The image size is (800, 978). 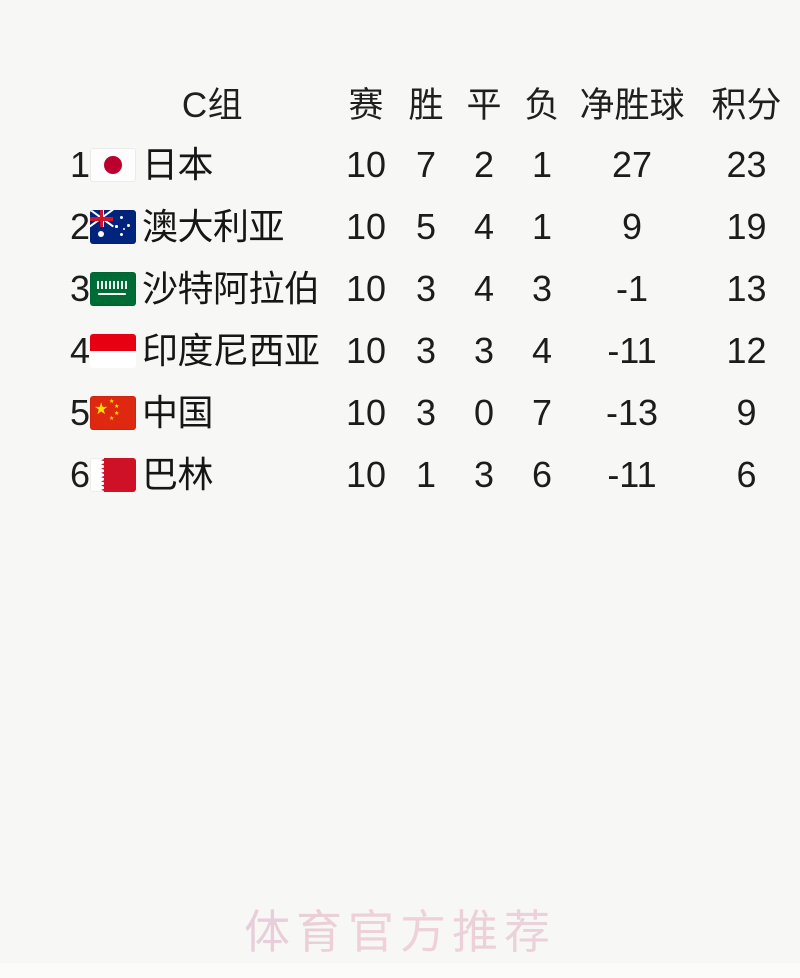 What do you see at coordinates (113, 165) in the screenshot?
I see `flag-japan-icon` at bounding box center [113, 165].